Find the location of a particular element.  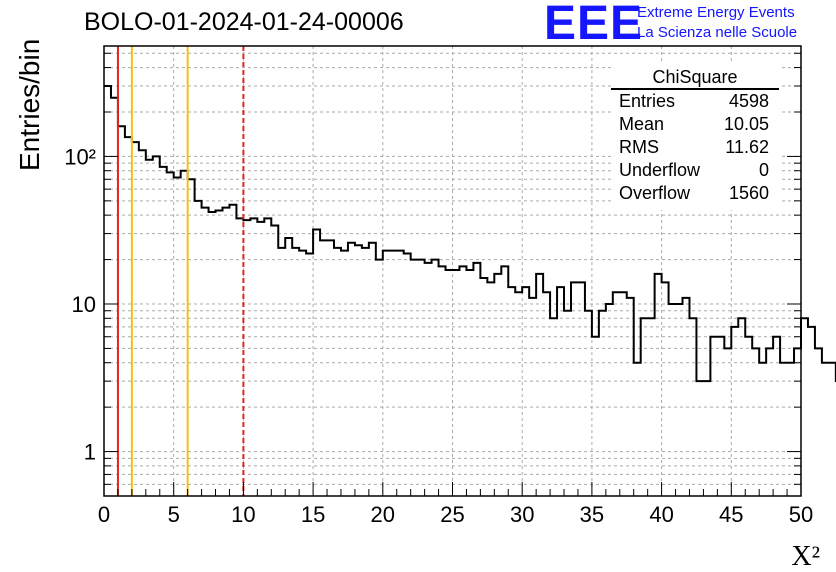

stats-value: 10.05 is located at coordinates (746, 124).